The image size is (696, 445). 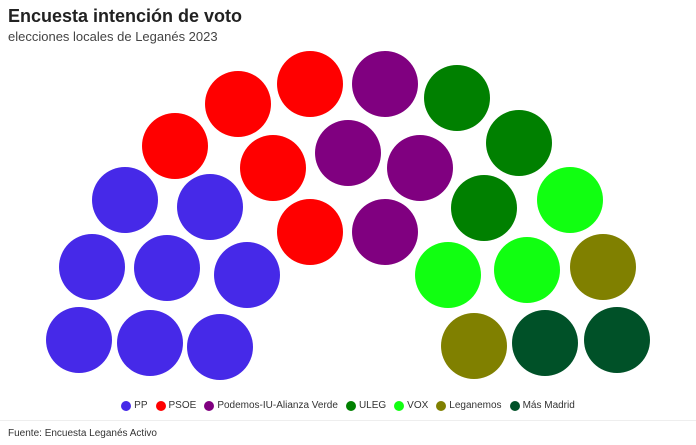 I want to click on legend-label: VOX, so click(x=418, y=405).